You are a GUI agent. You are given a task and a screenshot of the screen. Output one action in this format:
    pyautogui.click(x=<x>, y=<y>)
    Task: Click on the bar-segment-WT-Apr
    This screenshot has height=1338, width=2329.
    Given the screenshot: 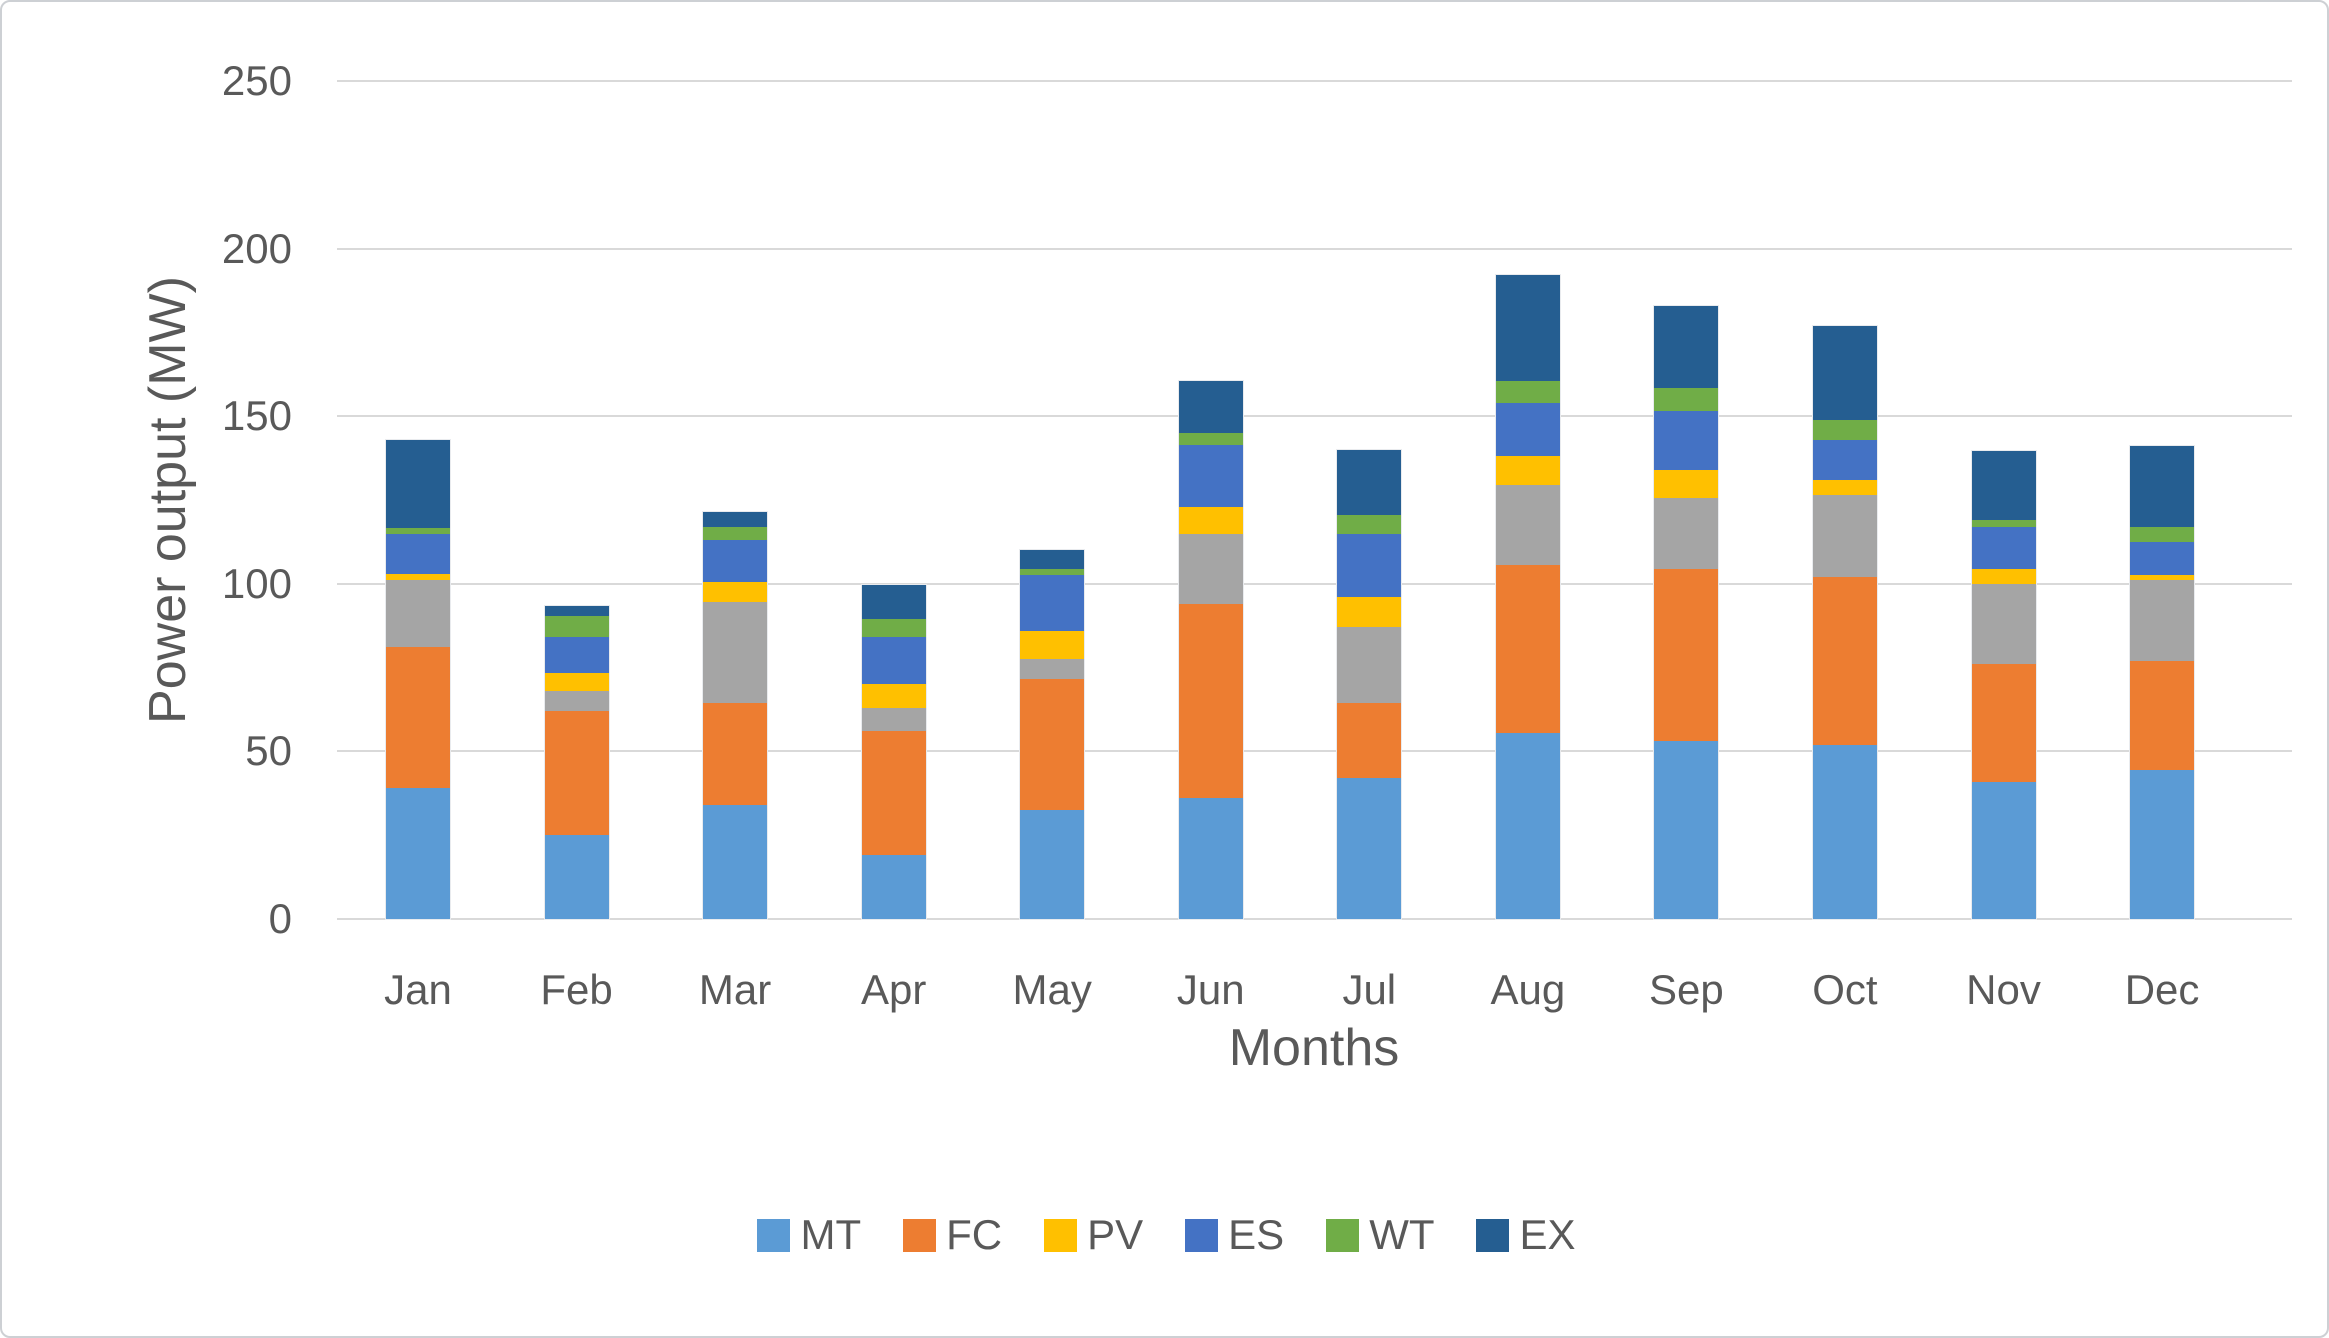 What is the action you would take?
    pyautogui.click(x=893, y=628)
    